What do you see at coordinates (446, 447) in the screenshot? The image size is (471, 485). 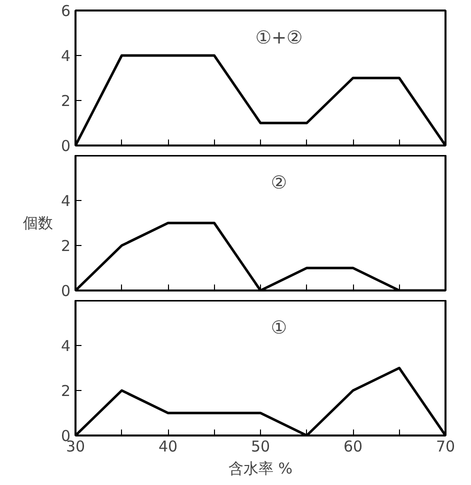 I see `x-tick-label: 70` at bounding box center [446, 447].